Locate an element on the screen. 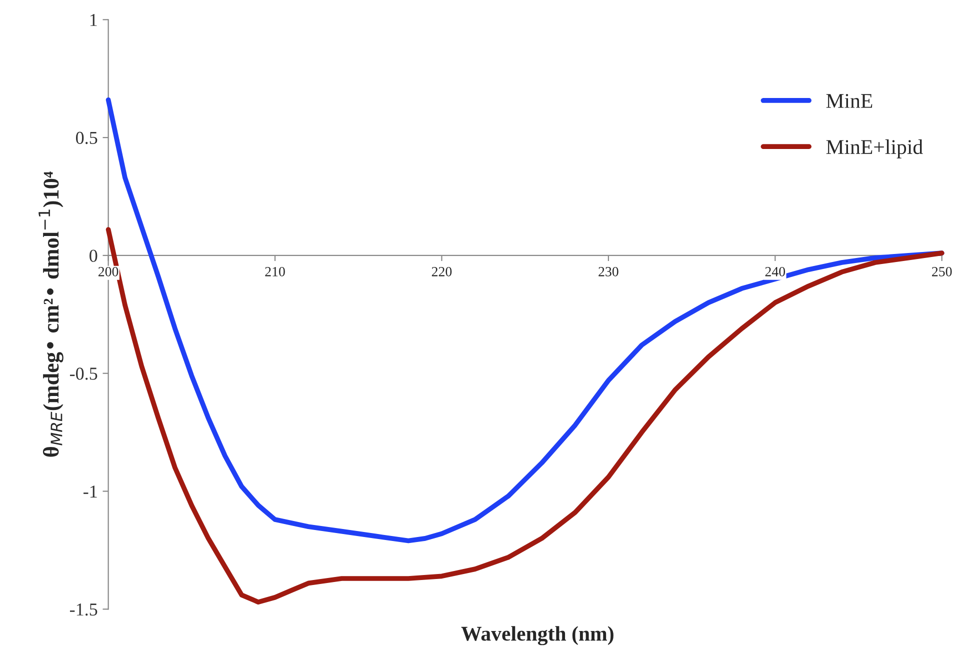  x-tick-label: 230 is located at coordinates (608, 271).